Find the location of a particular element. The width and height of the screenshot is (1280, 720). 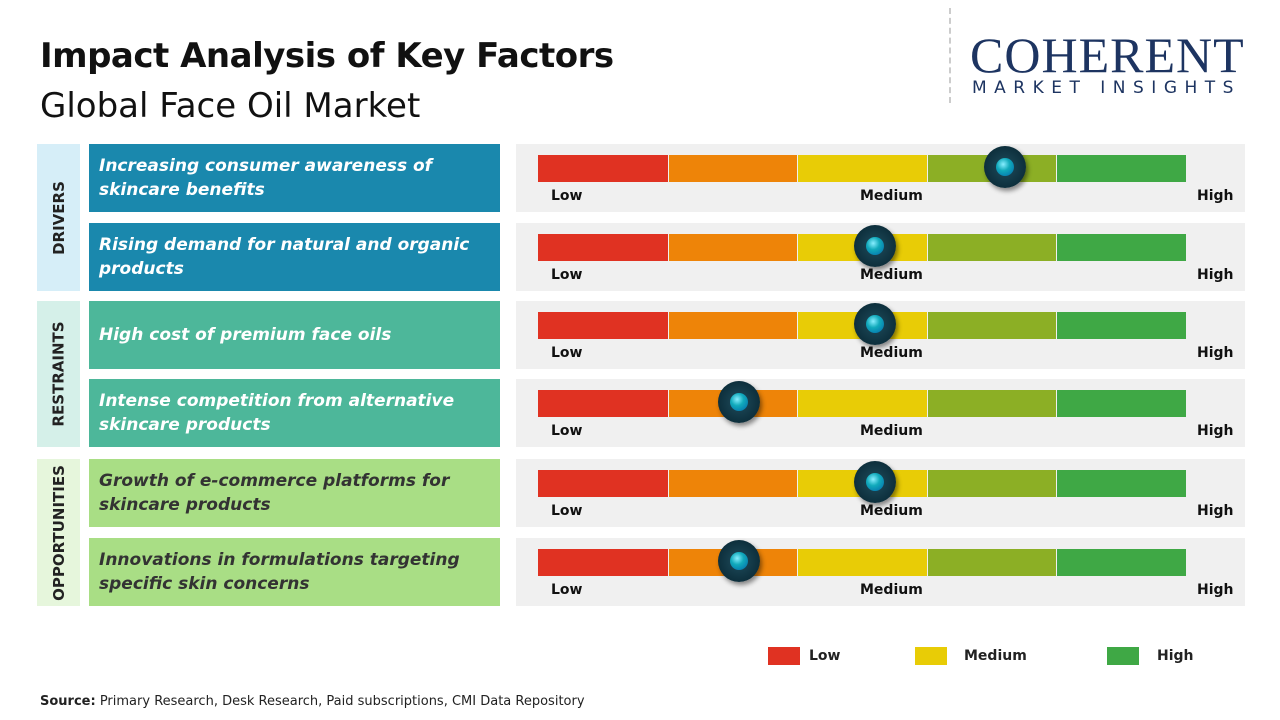

page-title: Impact Analysis of Key Factors is located at coordinates (327, 56).